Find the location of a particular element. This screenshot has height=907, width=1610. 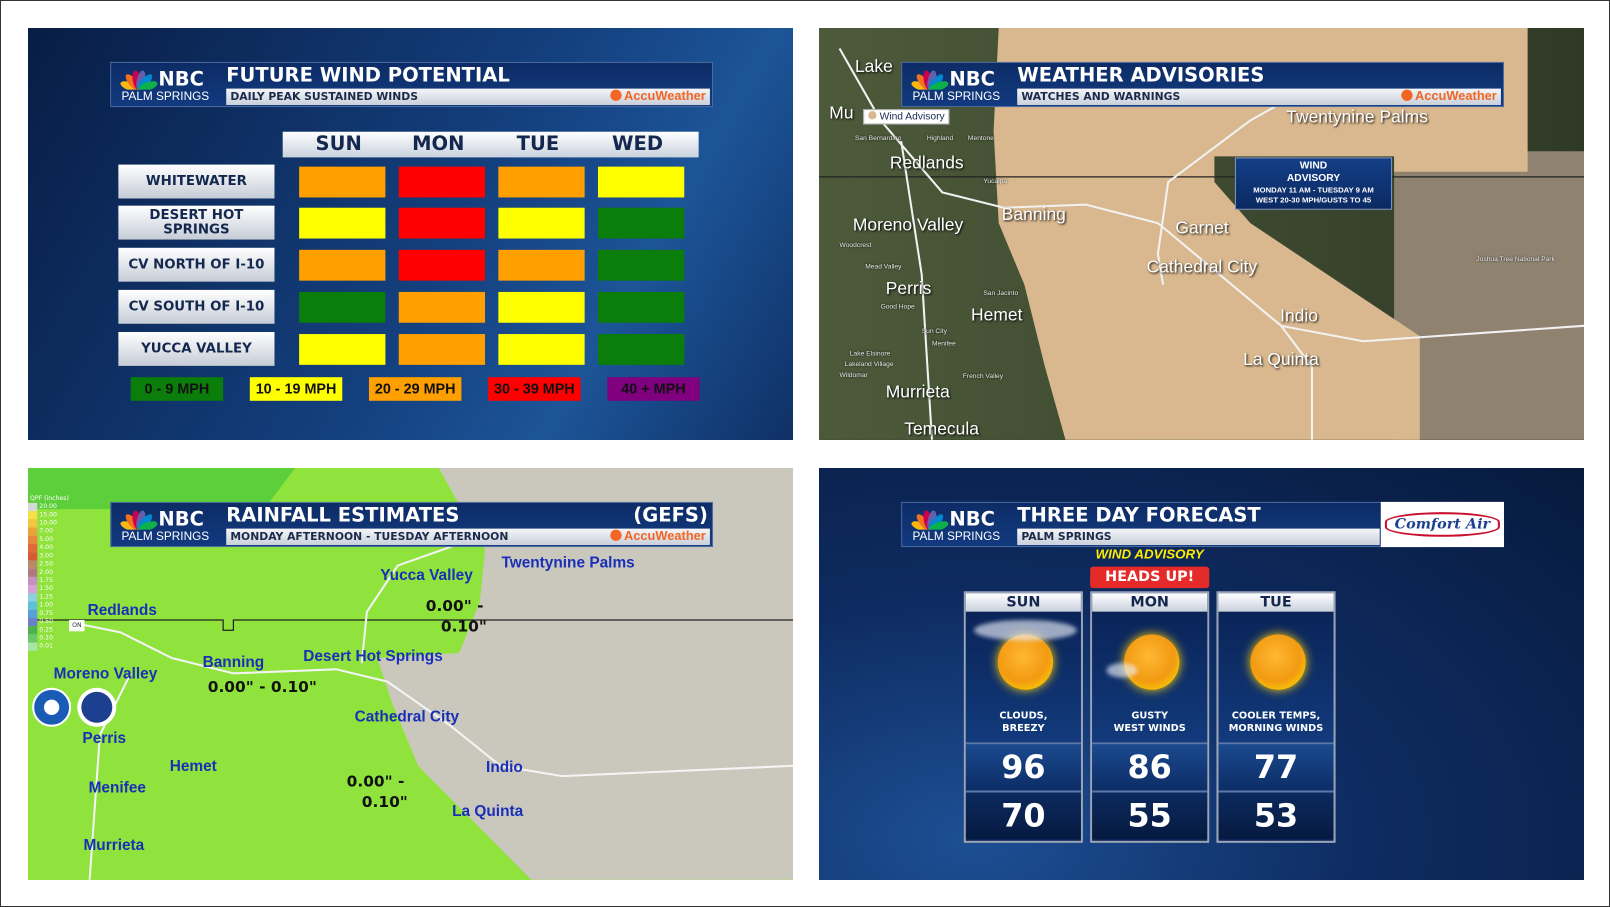

small-place-label: Wildomar is located at coordinates (853, 376).